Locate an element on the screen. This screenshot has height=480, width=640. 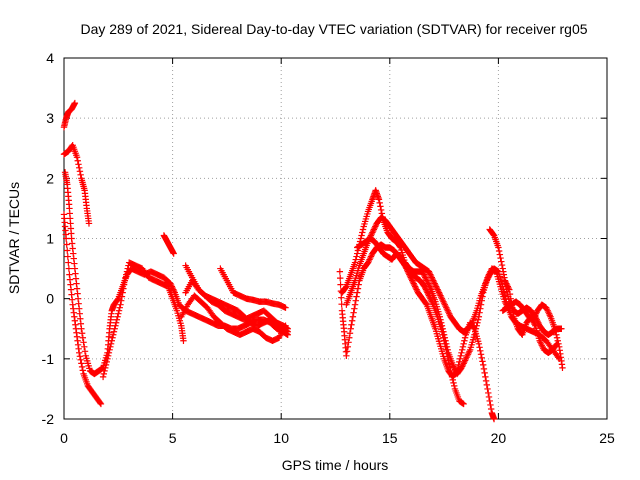
x-tick-label: 25 is located at coordinates (607, 438).